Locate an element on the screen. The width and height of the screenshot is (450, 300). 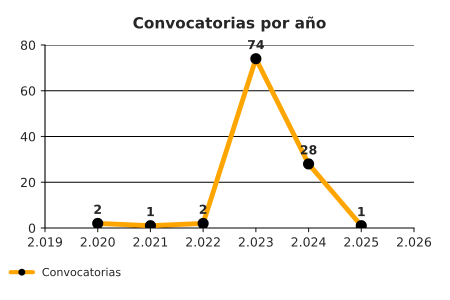
x-tick-label: 2.026 is located at coordinates (414, 242).